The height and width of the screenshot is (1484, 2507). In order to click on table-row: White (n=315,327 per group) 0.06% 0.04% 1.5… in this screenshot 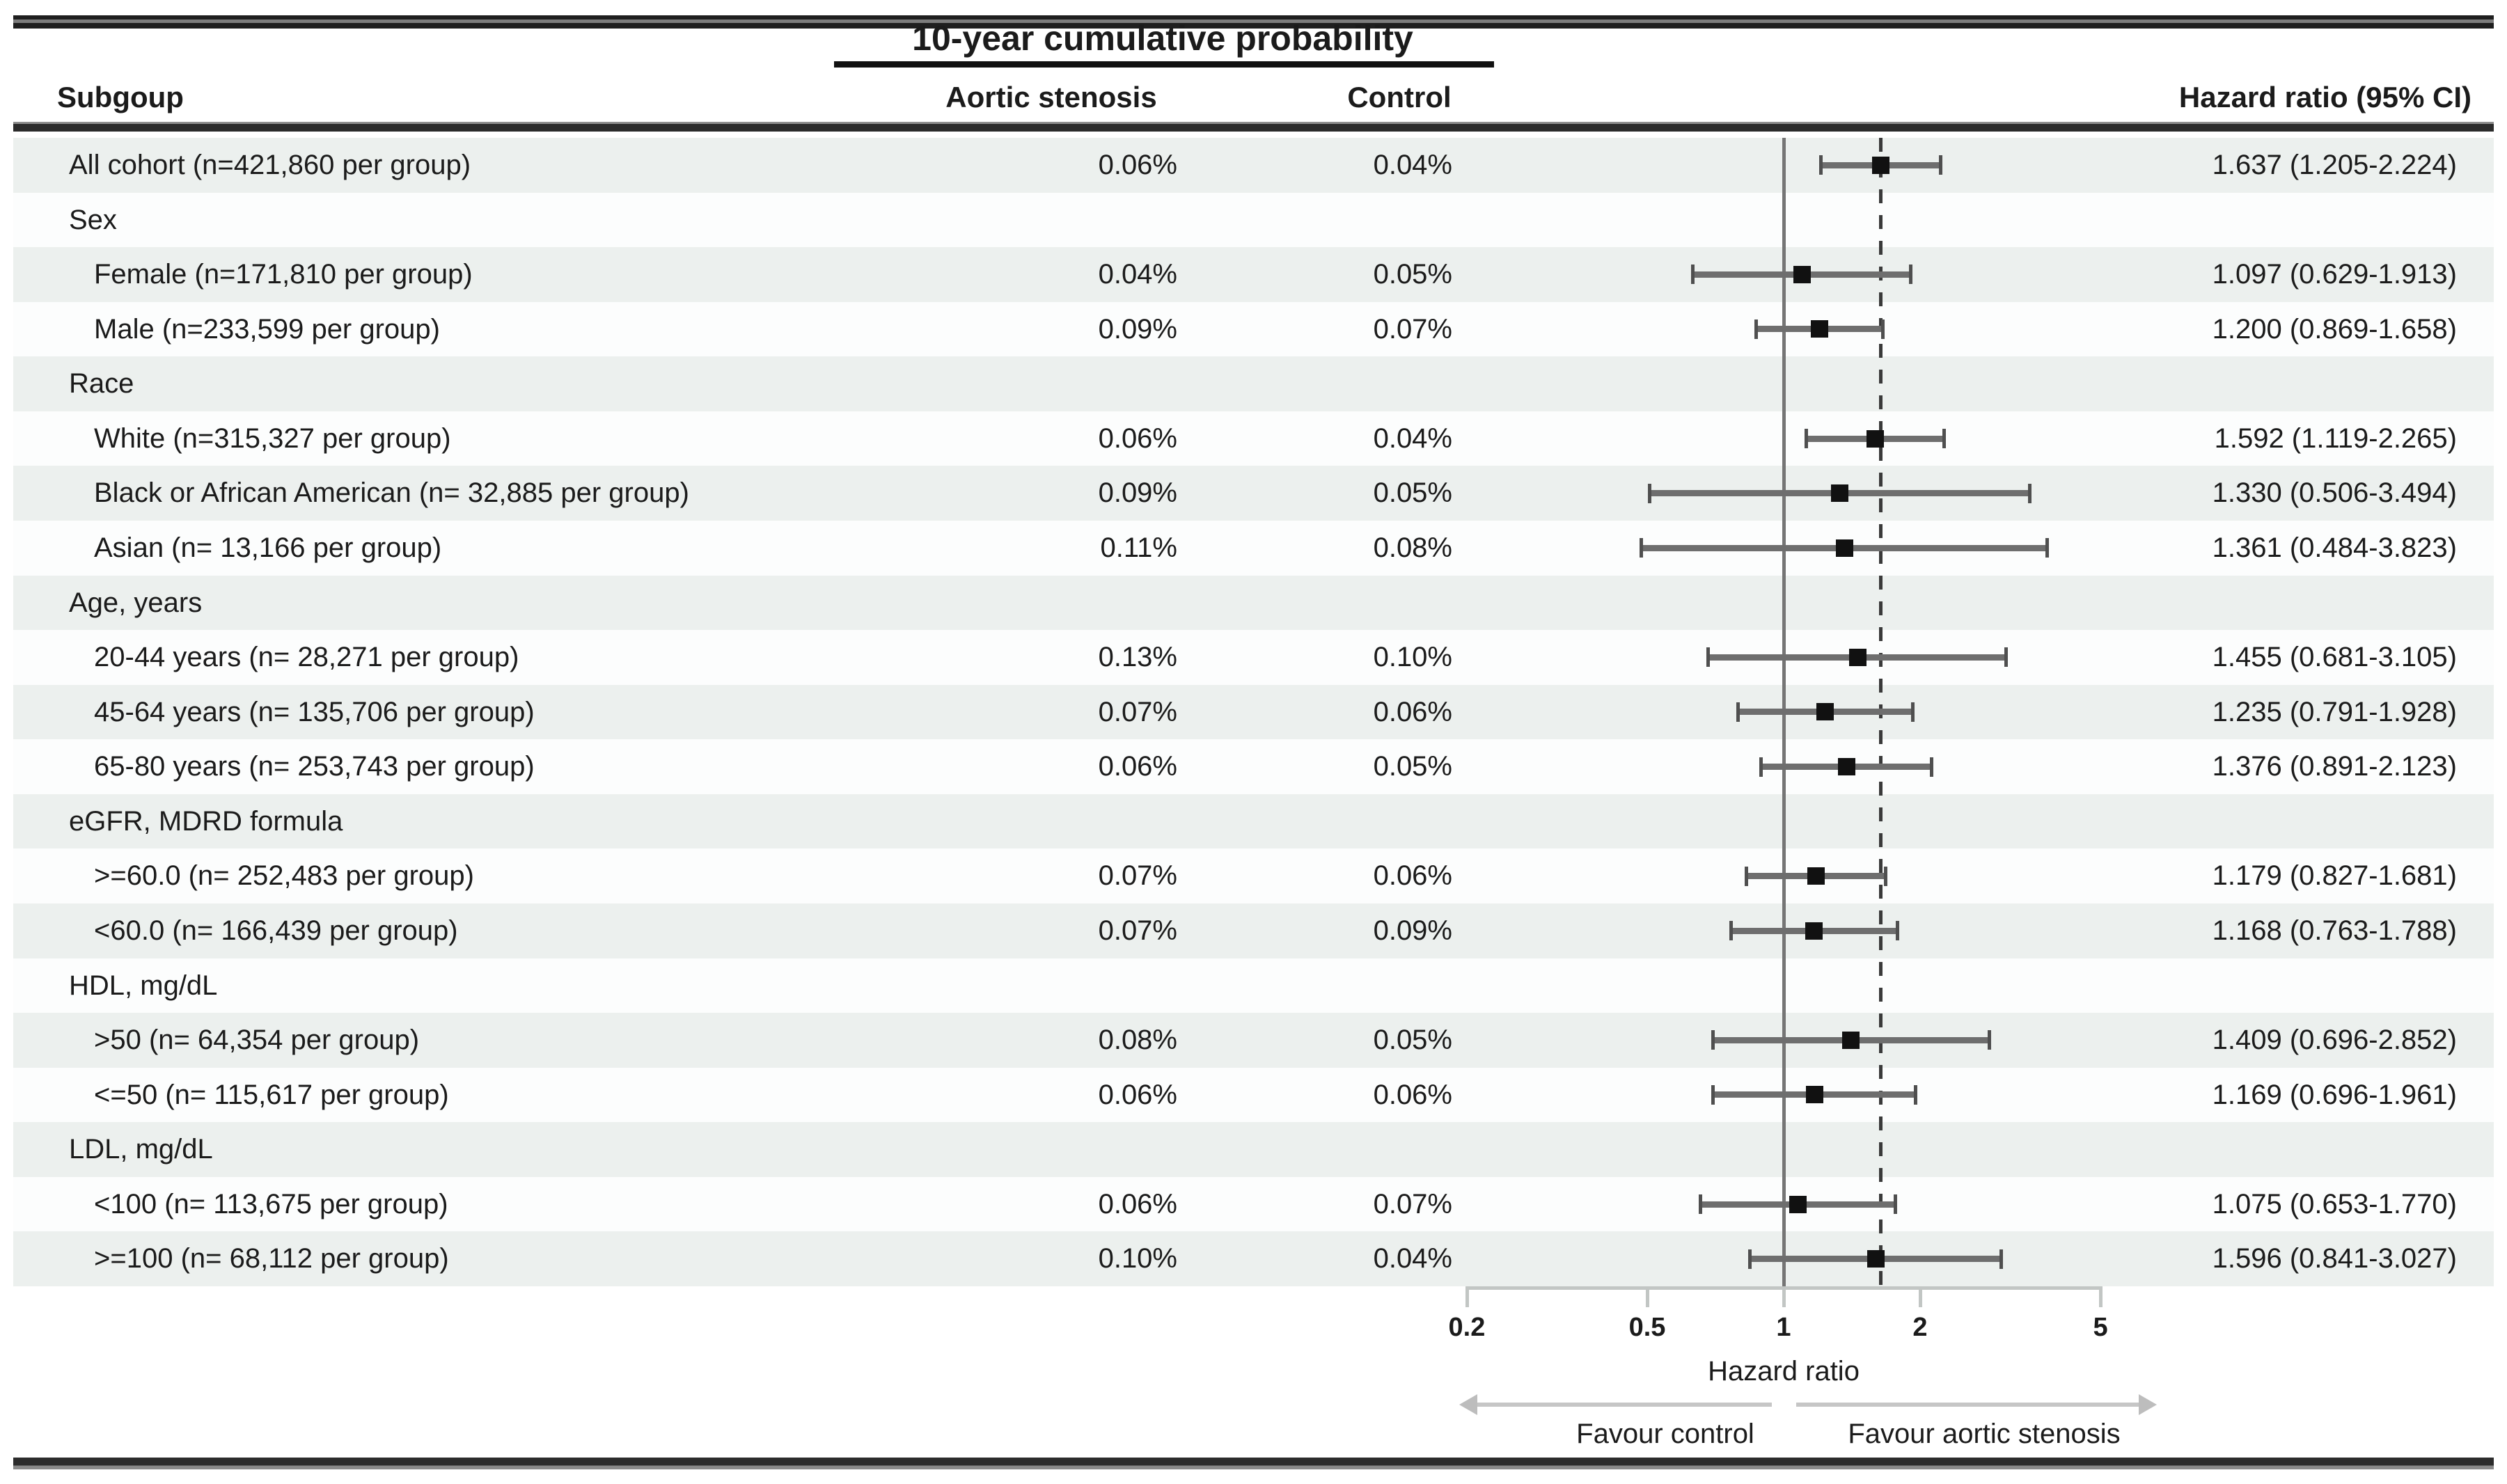, I will do `click(1253, 438)`.